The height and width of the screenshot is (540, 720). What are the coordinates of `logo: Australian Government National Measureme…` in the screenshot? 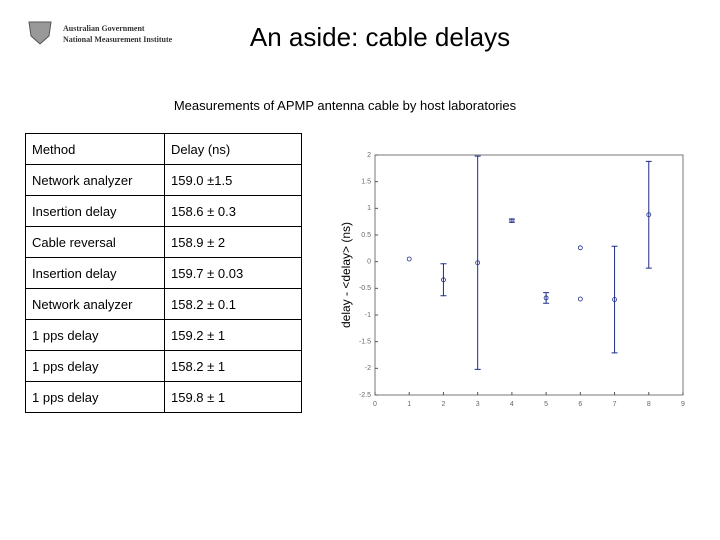 It's located at (100, 33).